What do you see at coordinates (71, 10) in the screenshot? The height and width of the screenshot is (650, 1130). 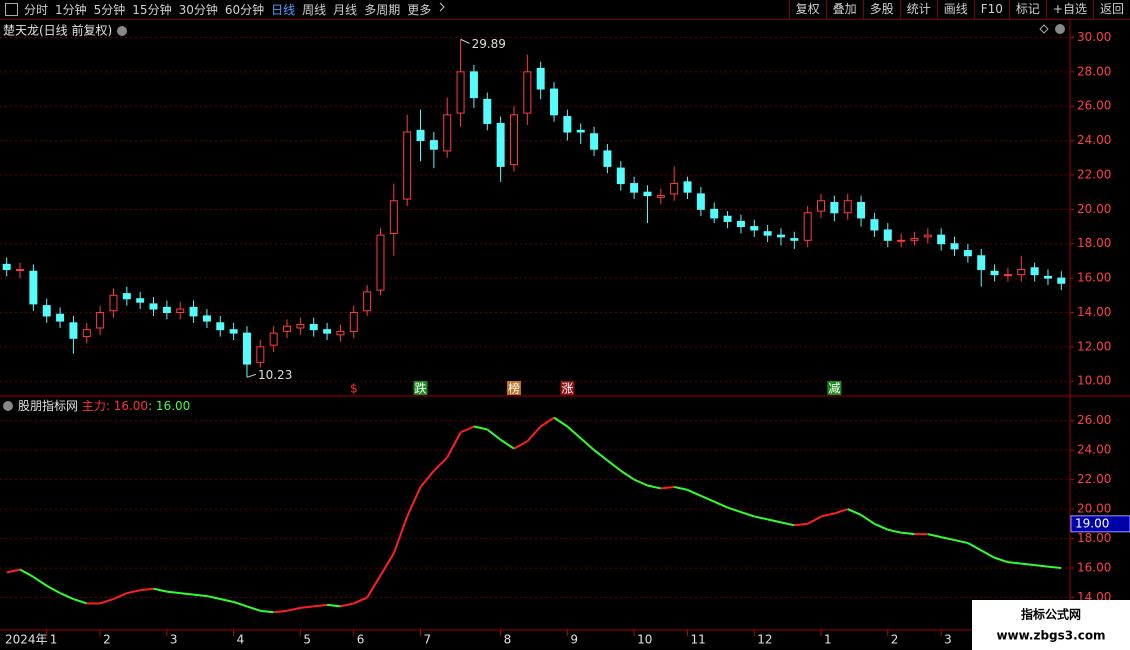 I see `period-tab: 1分钟` at bounding box center [71, 10].